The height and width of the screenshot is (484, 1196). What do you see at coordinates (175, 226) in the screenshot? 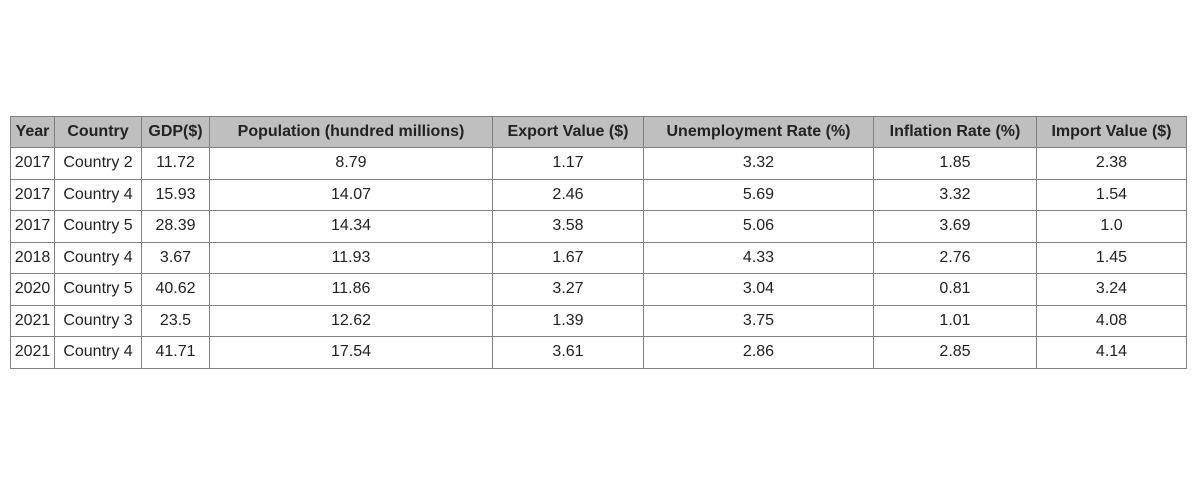
I see `table-cell: 28.39` at bounding box center [175, 226].